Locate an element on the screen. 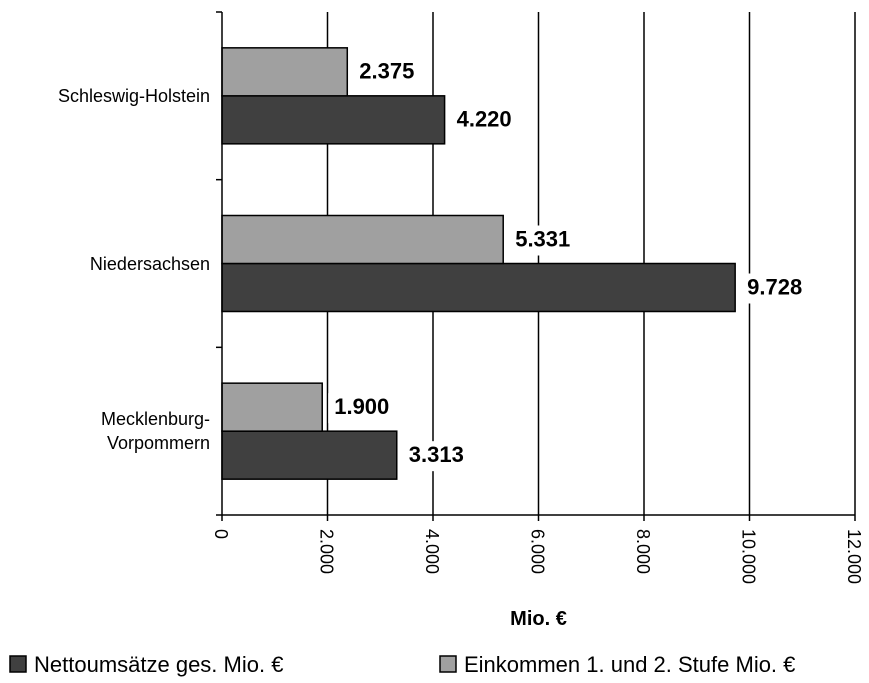 Image resolution: width=869 pixels, height=683 pixels. x-tick-label: 6.000 is located at coordinates (538, 551).